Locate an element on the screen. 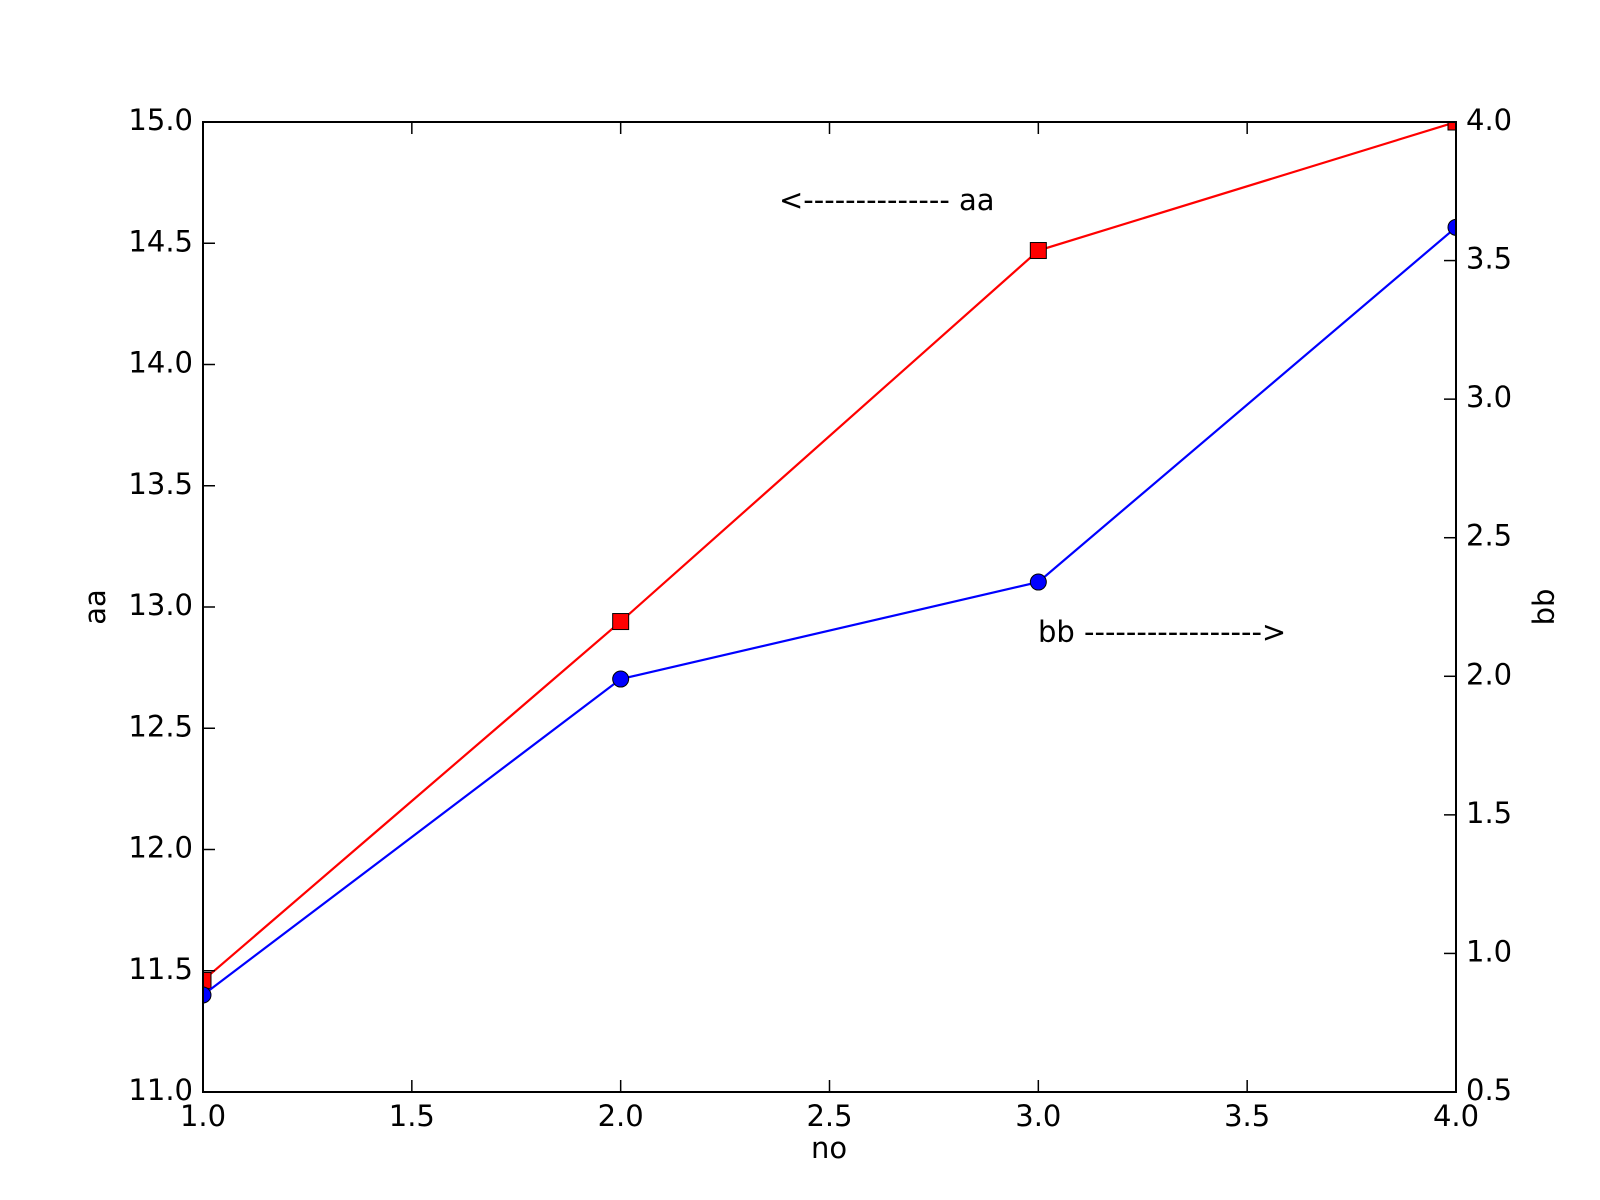  annotation: bb -----------------> is located at coordinates (1162, 632).